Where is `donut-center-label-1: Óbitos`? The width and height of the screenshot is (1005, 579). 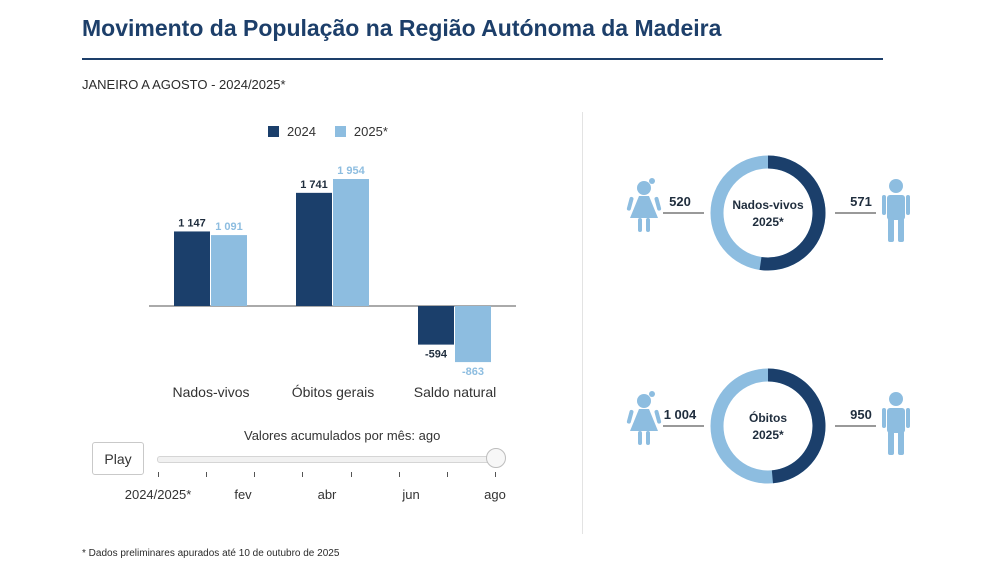 donut-center-label-1: Óbitos is located at coordinates (768, 417).